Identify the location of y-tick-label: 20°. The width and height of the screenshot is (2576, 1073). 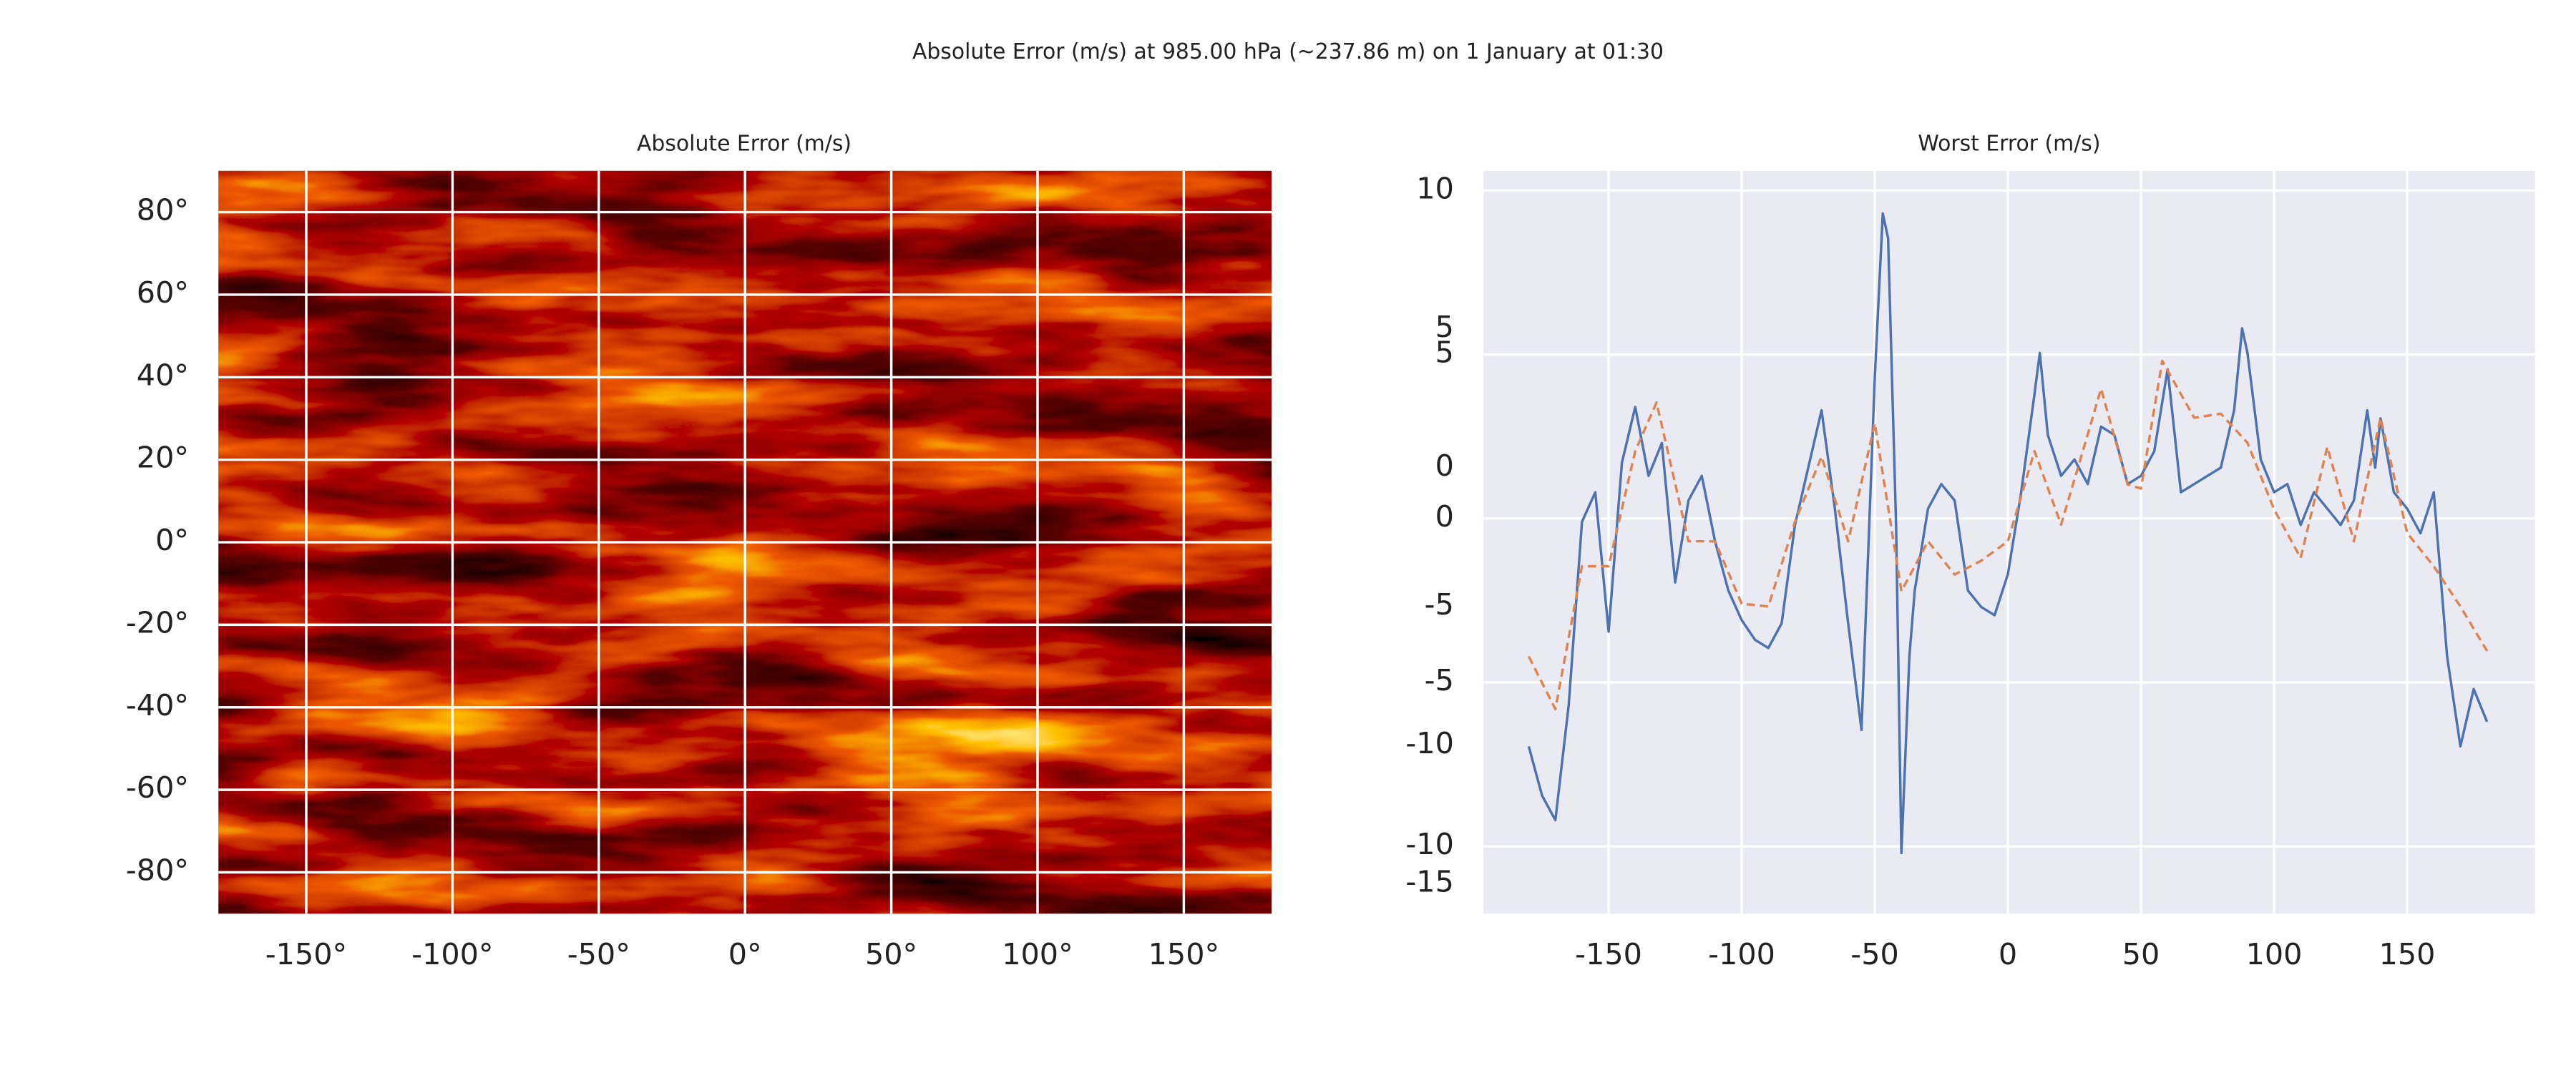
(163, 458).